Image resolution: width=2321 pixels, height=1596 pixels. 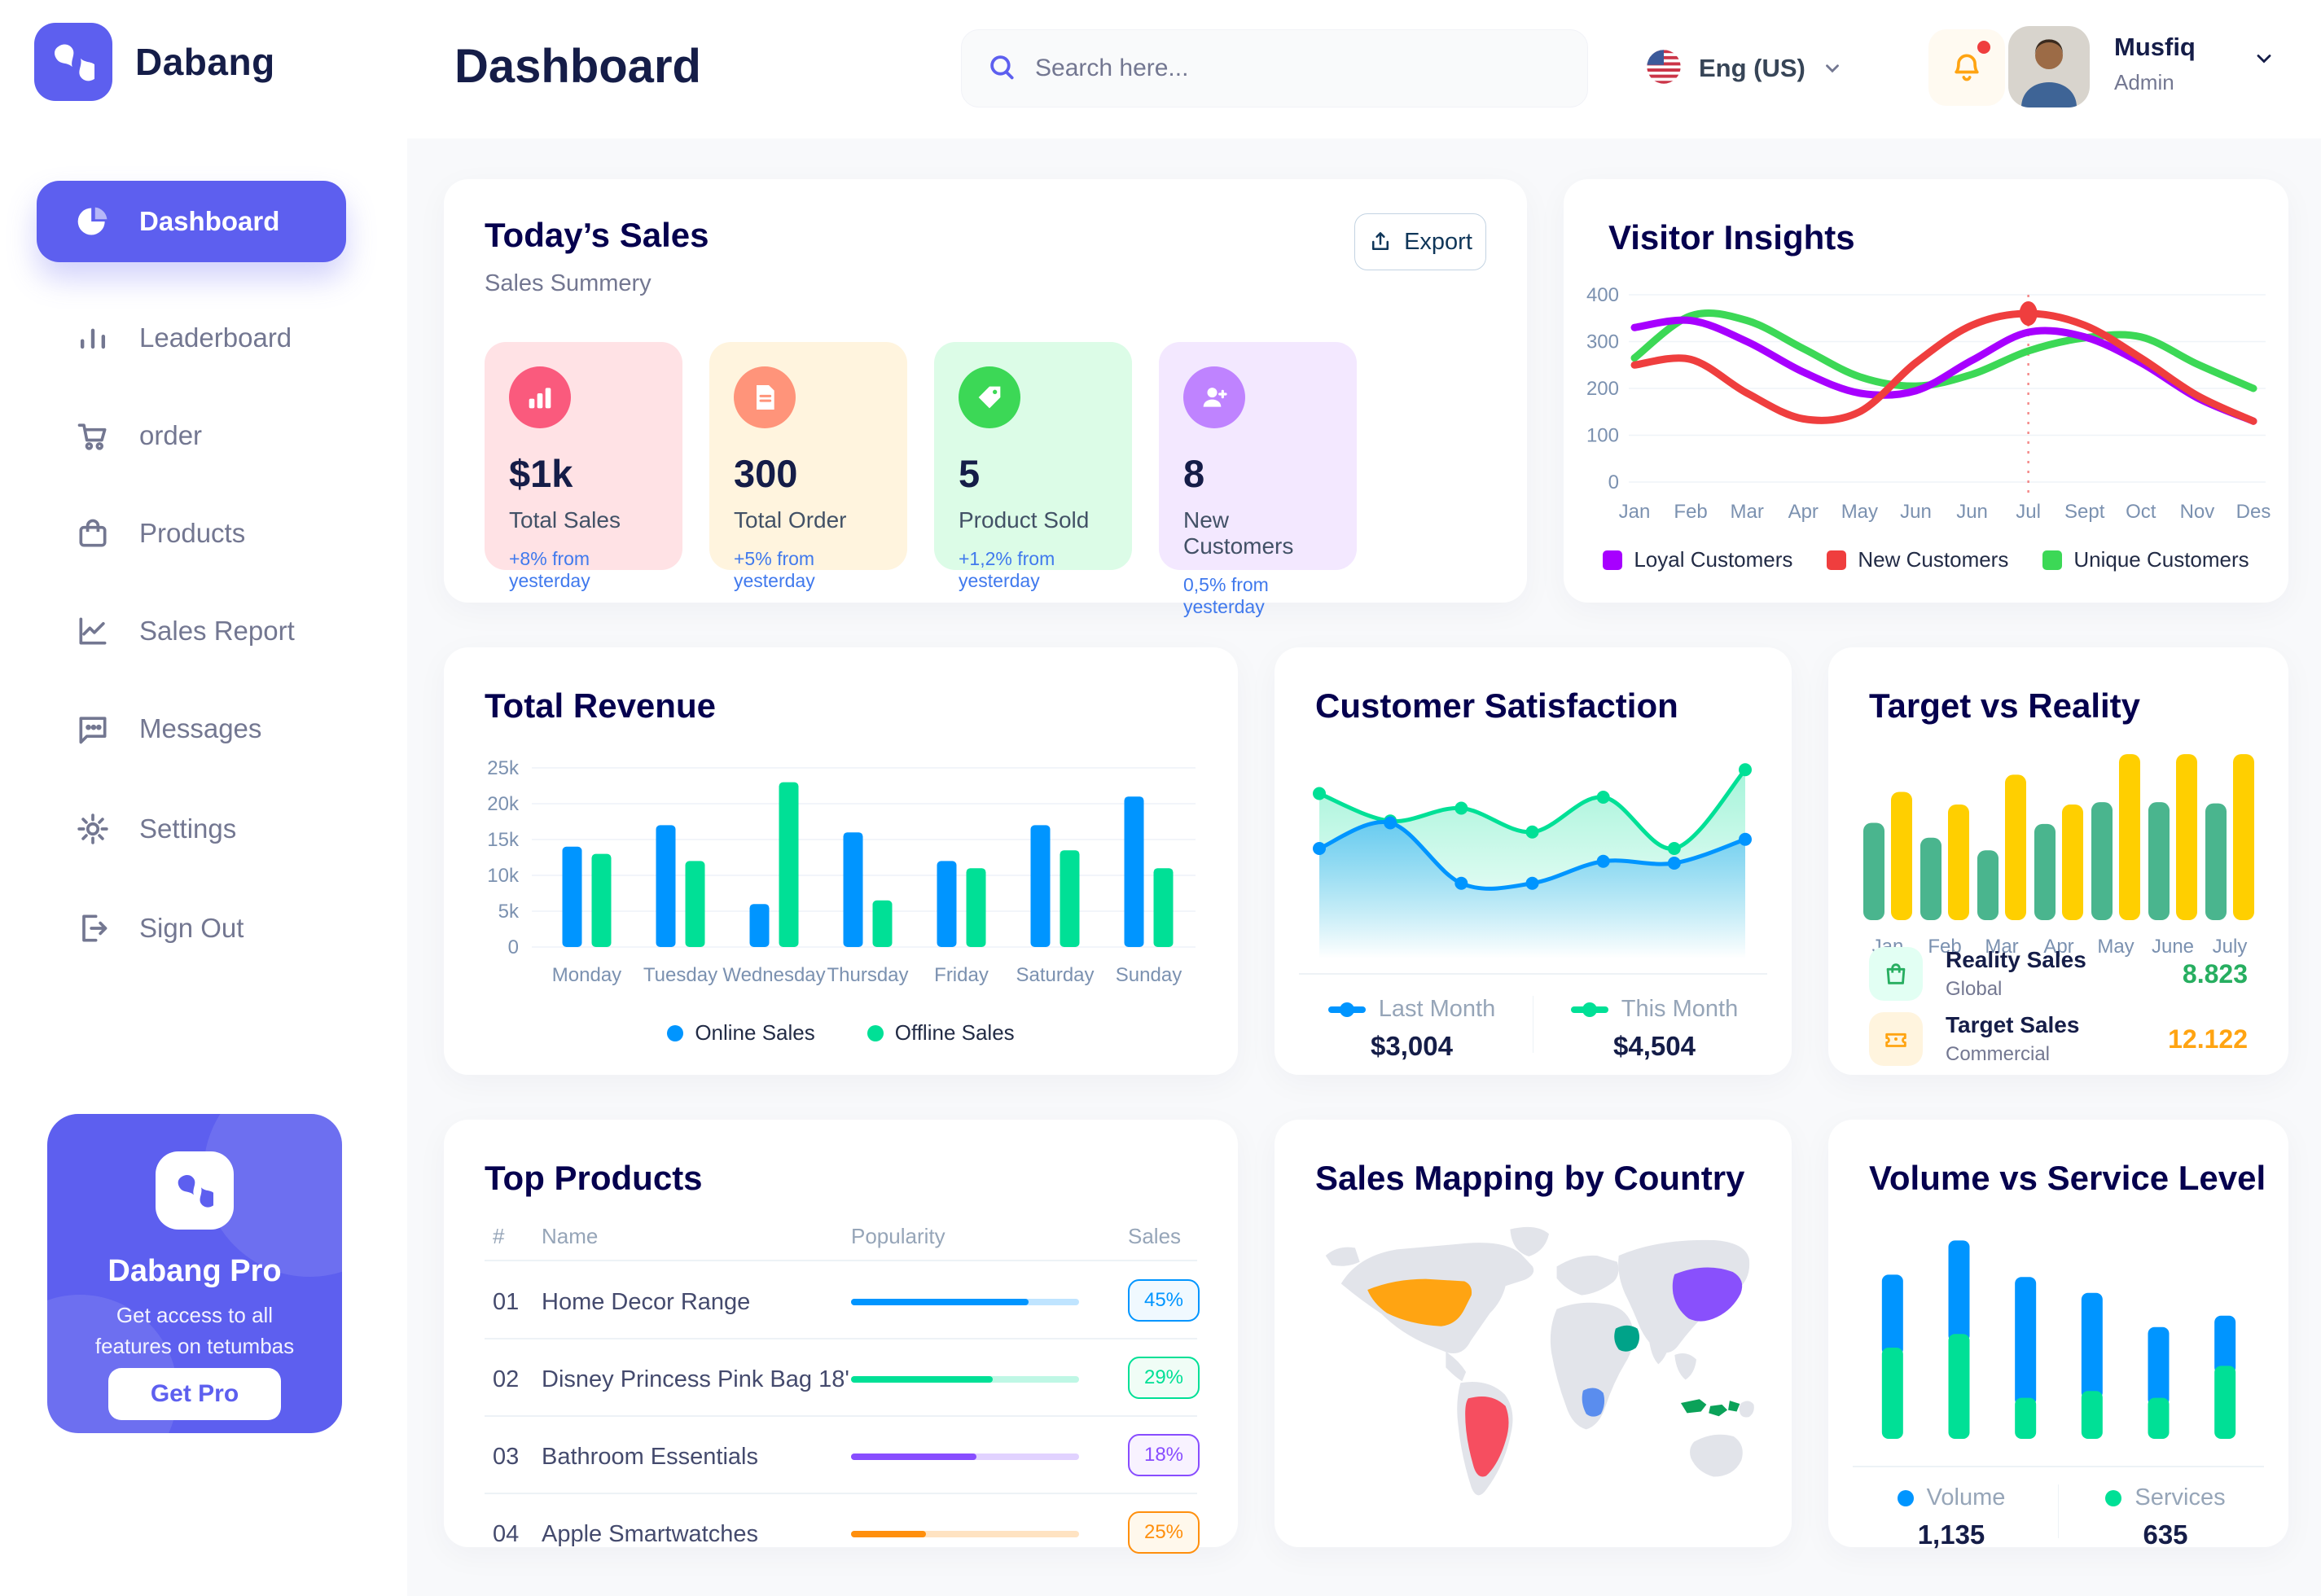 I want to click on sidebar-item-sign-out: Sign Out, so click(x=191, y=928).